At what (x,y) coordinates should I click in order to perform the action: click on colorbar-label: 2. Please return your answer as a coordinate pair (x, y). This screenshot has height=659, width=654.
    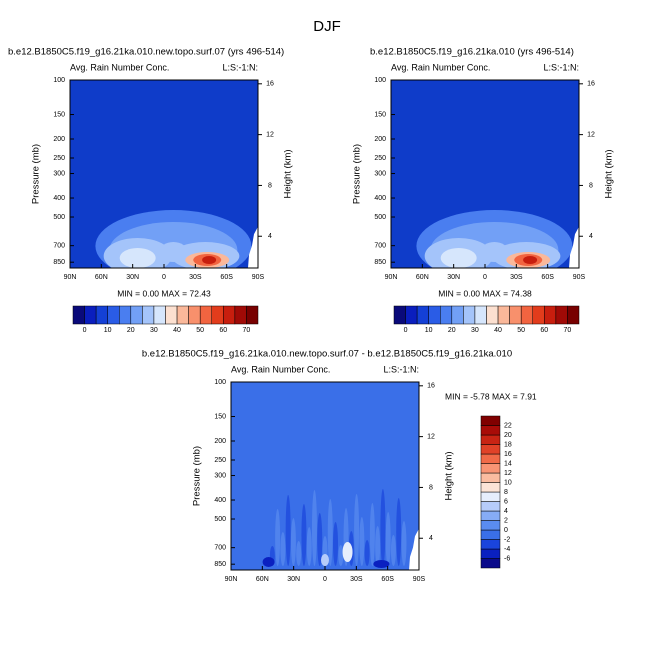
    Looking at the image, I should click on (506, 520).